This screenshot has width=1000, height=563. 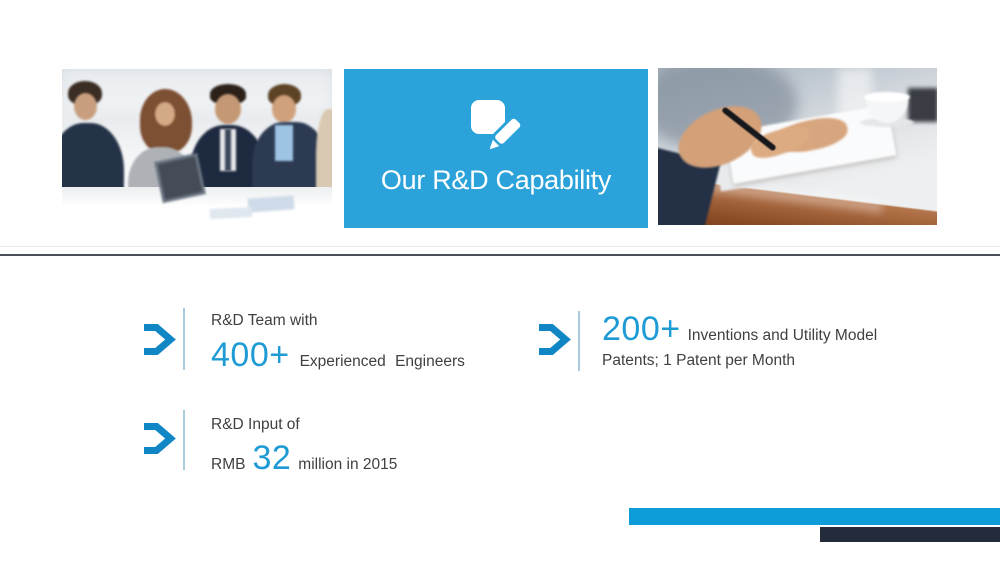 What do you see at coordinates (382, 361) in the screenshot?
I see `bullet-team-rest: Experienced Engineers` at bounding box center [382, 361].